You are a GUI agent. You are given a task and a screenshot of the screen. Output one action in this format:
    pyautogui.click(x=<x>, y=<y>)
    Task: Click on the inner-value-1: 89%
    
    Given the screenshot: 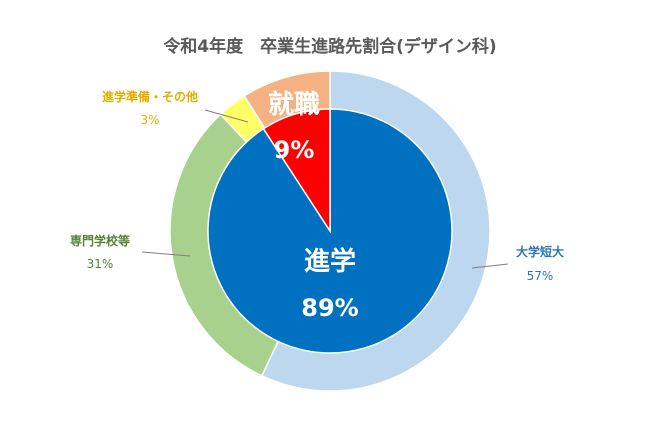 What is the action you would take?
    pyautogui.click(x=329, y=308)
    